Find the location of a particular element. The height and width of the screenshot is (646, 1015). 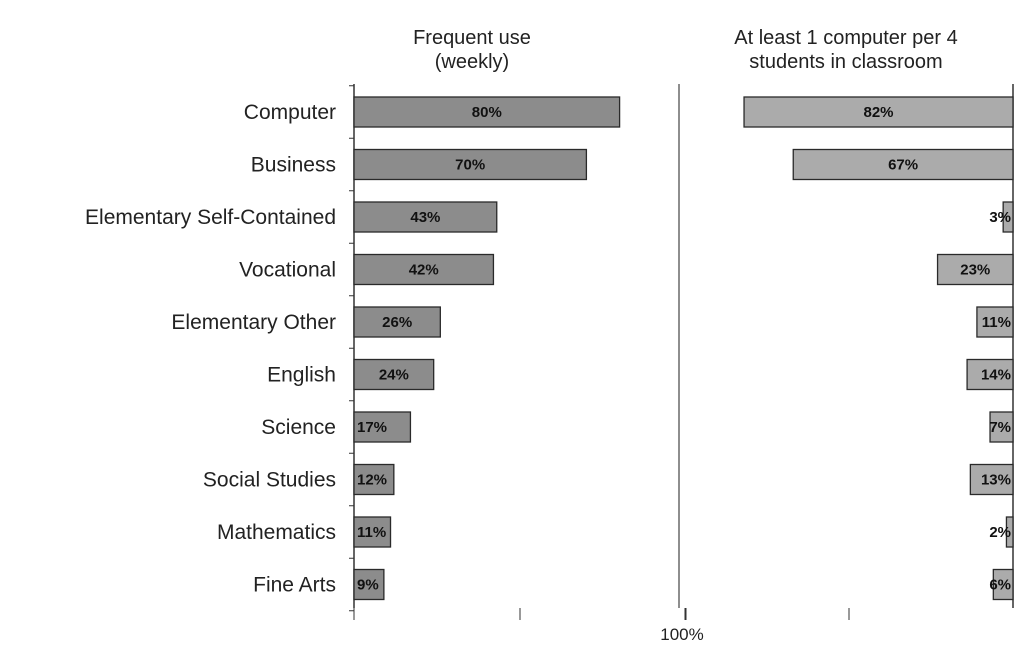

value-label-frequent-use: 24% is located at coordinates (394, 375).